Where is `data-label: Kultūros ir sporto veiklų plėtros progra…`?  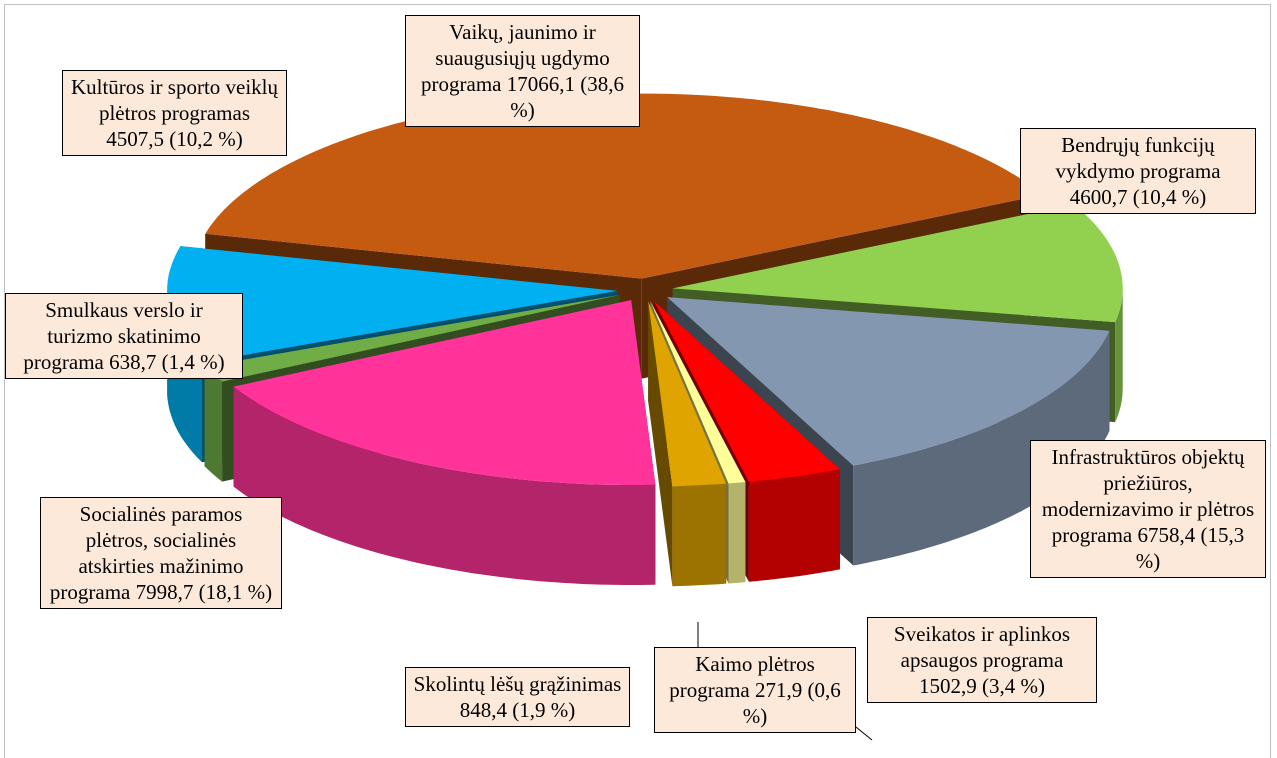 data-label: Kultūros ir sporto veiklų plėtros progra… is located at coordinates (174, 113).